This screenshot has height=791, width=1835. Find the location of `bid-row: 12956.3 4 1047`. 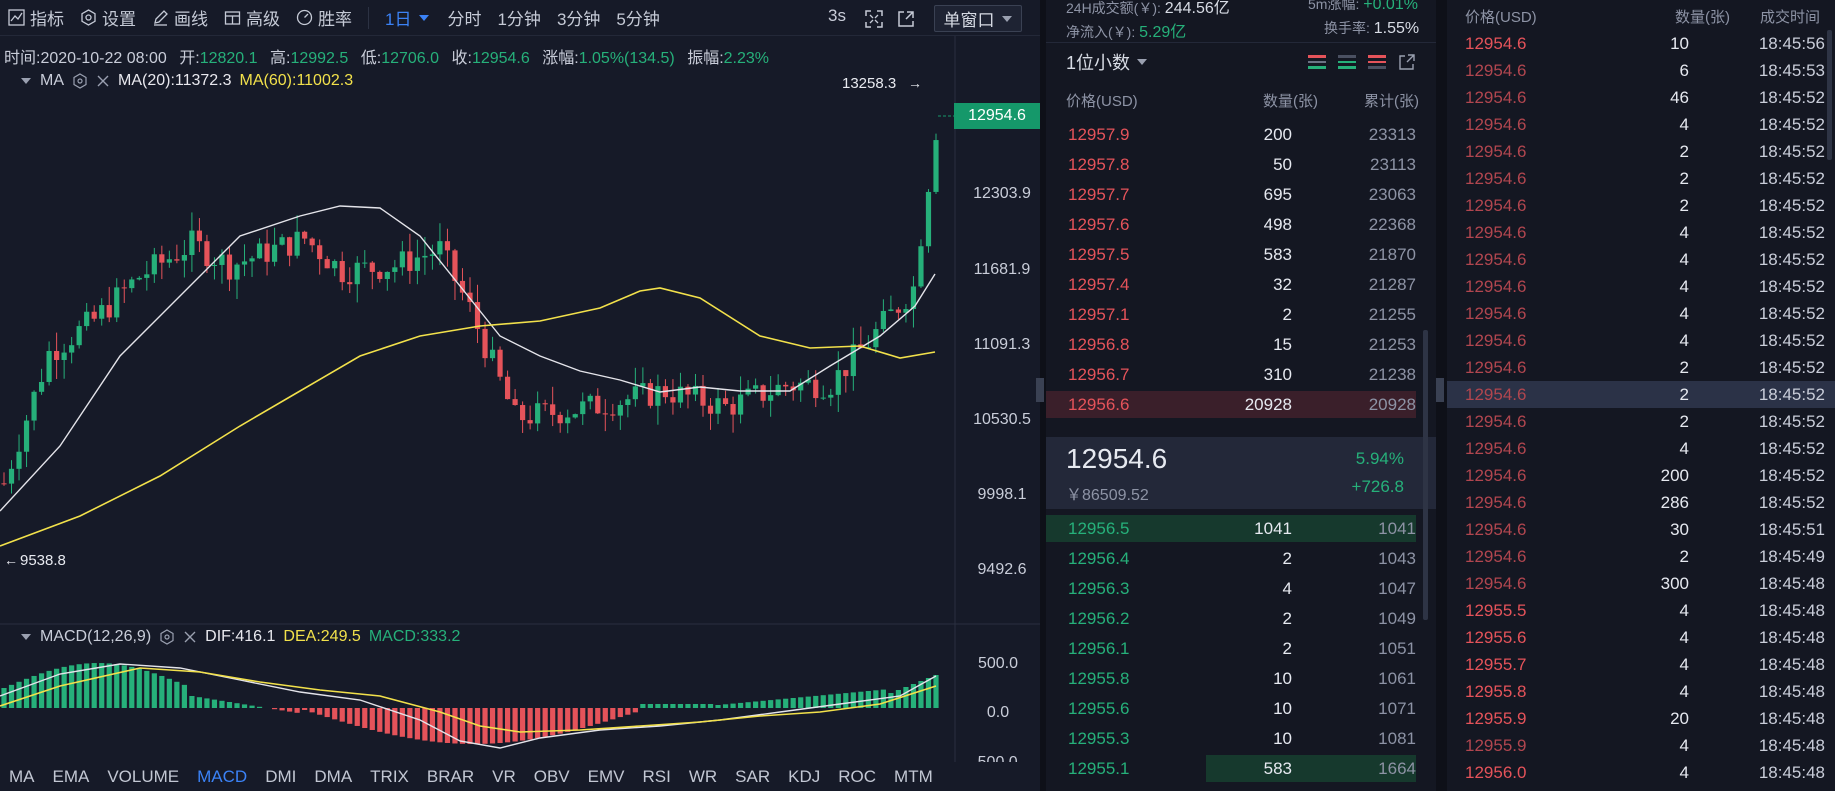

bid-row: 12956.3 4 1047 is located at coordinates (1231, 588).